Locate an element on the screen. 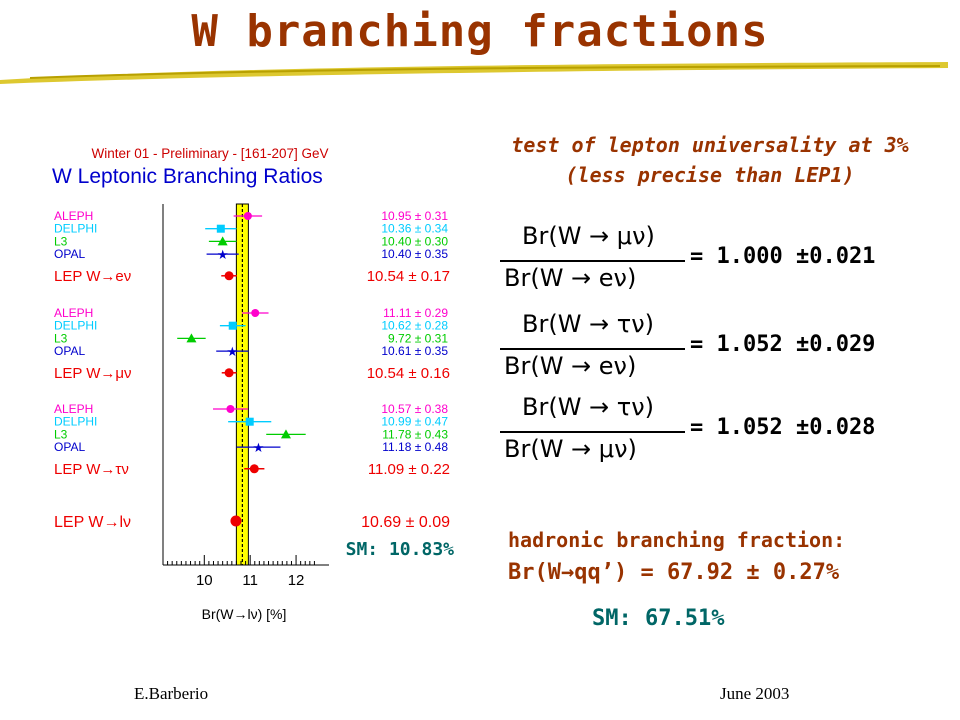 The image size is (960, 720). measurement-value: 10.95 ± 0.31 is located at coordinates (414, 216).